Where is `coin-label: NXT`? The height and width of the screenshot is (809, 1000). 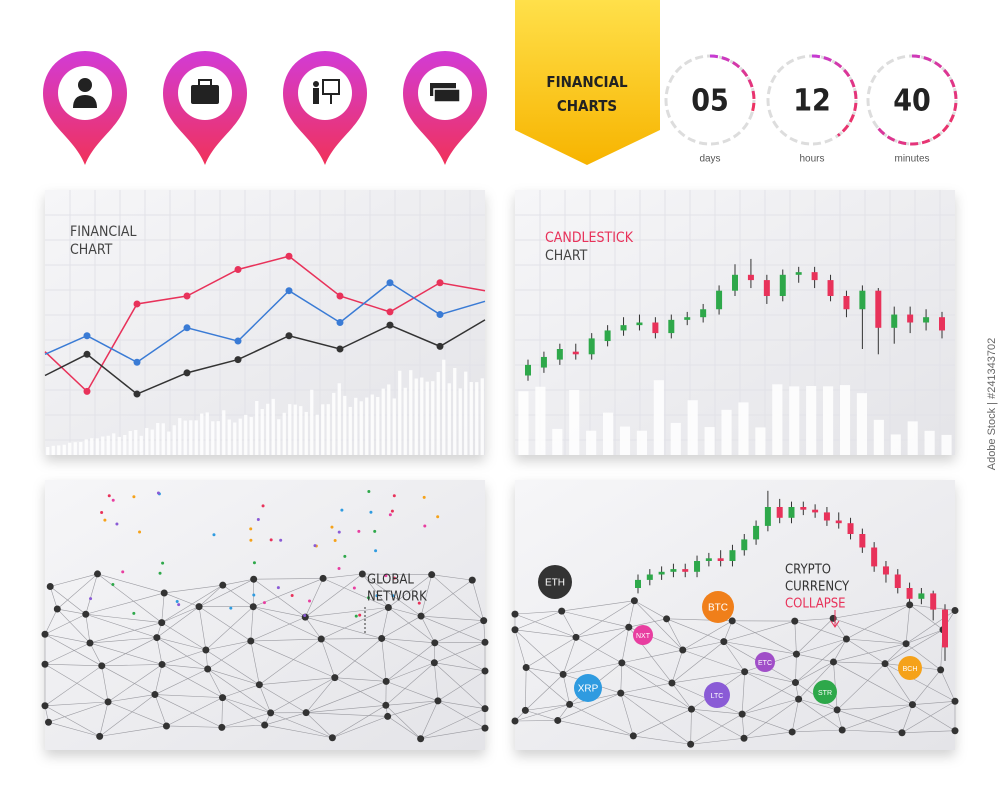 coin-label: NXT is located at coordinates (643, 636).